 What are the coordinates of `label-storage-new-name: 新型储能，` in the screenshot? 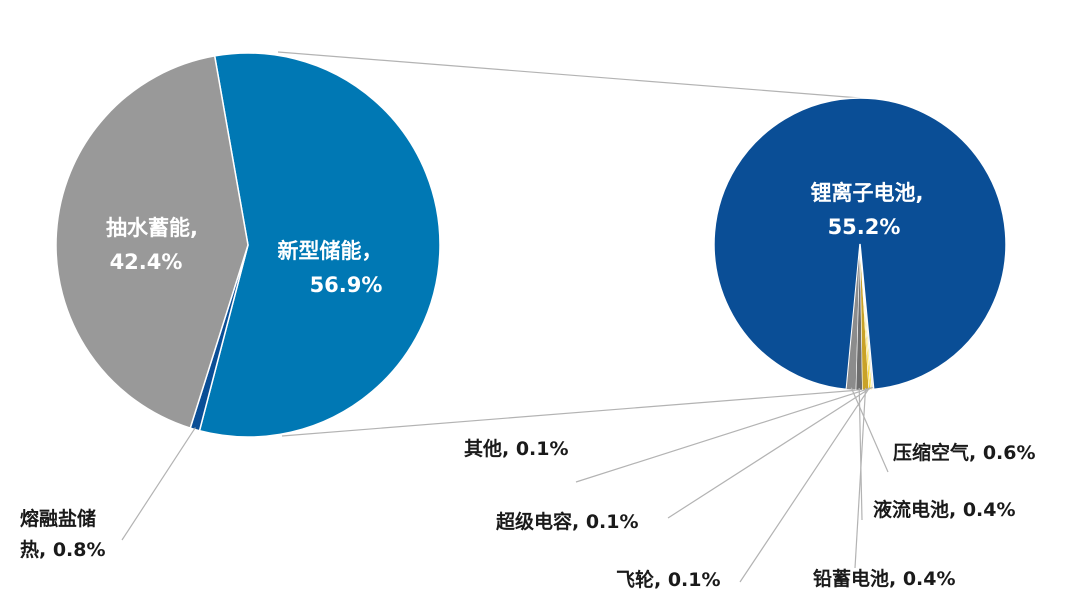 It's located at (330, 251).